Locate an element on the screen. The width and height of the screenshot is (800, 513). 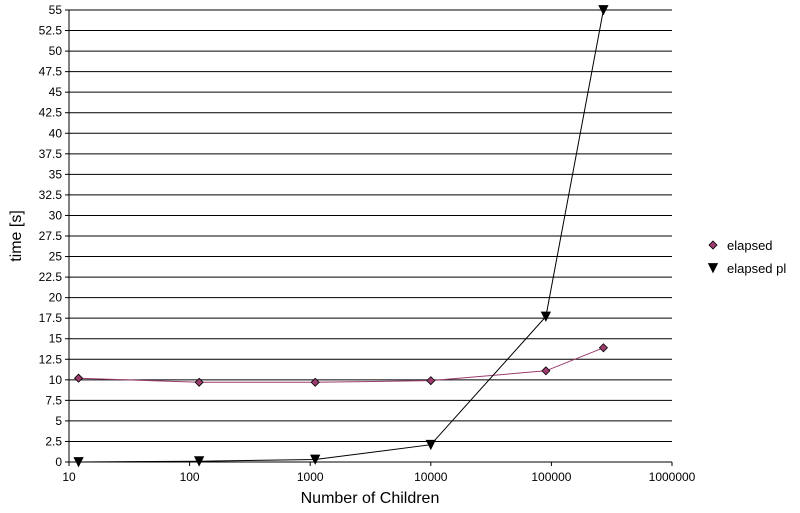
x-tick-label: 10 is located at coordinates (69, 477).